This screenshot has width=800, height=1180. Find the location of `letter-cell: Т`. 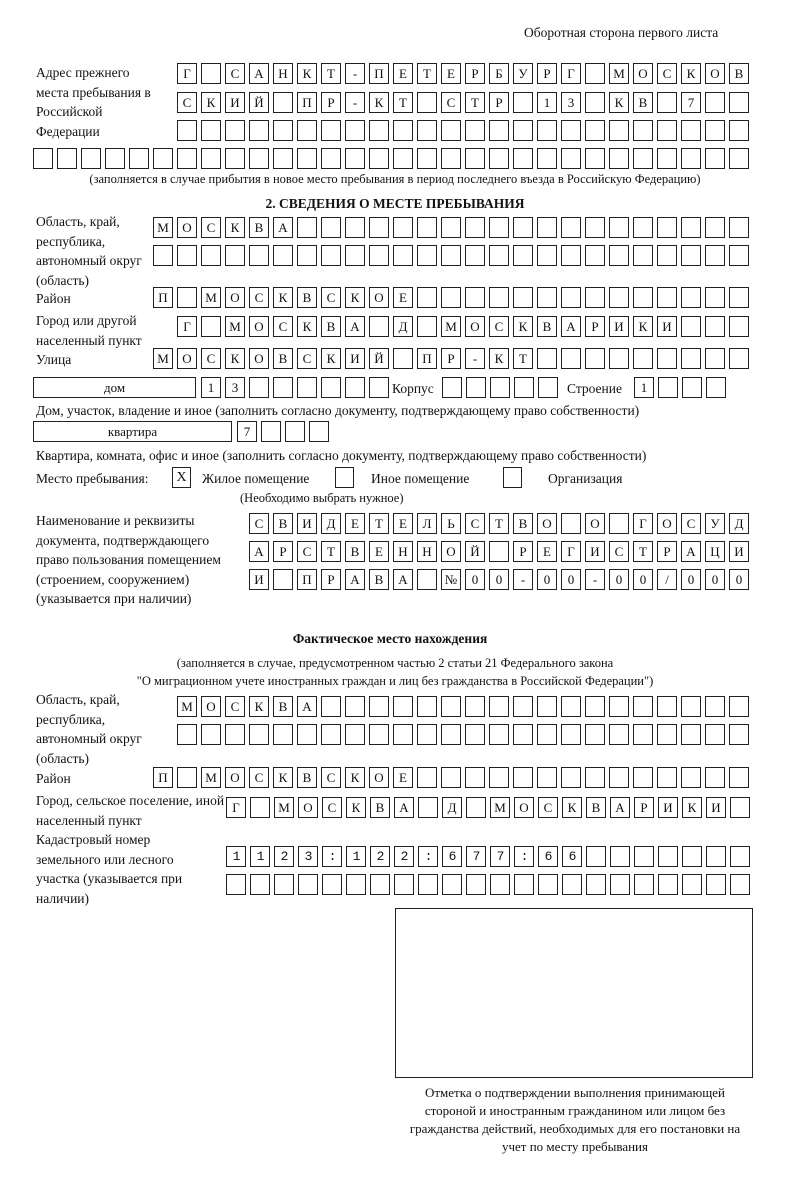

letter-cell: Т is located at coordinates (499, 523).